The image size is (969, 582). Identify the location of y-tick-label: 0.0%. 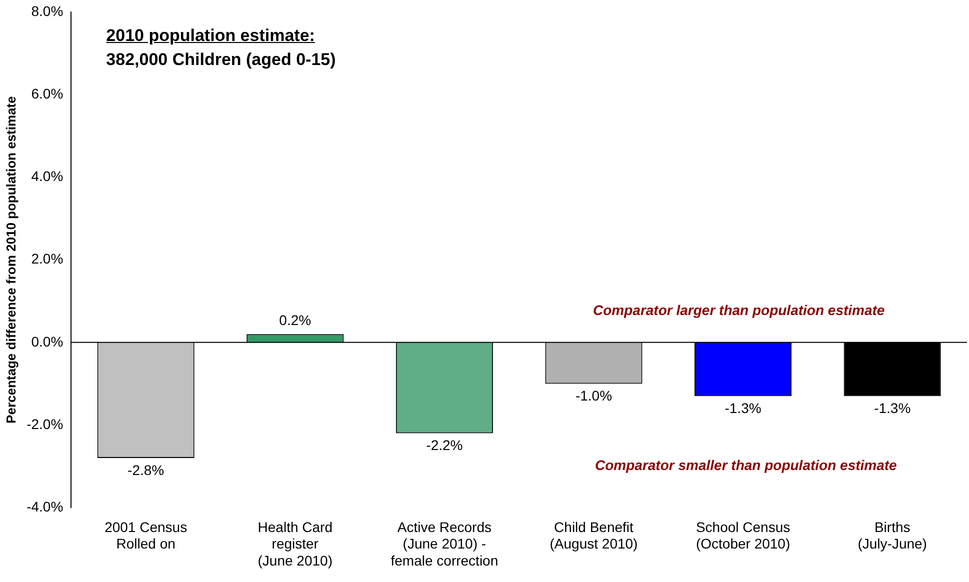
(47, 341).